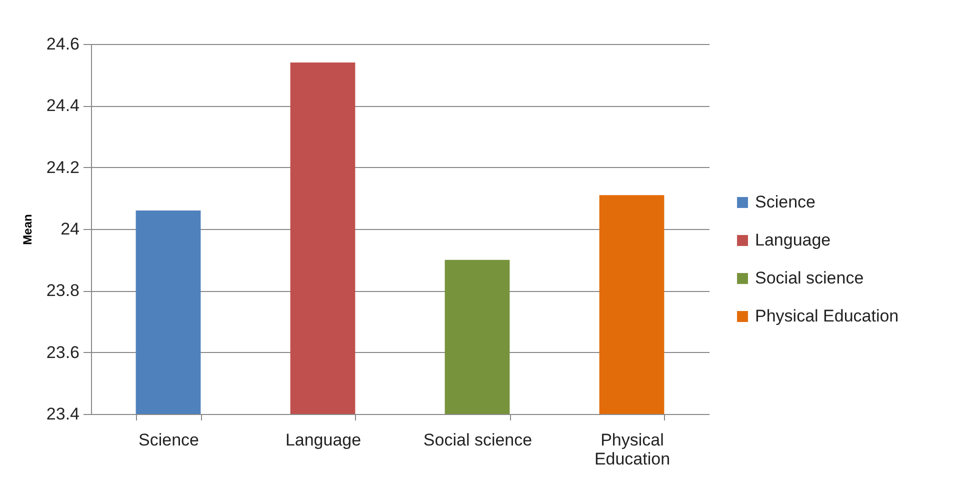  I want to click on x-tick-label: Language, so click(323, 440).